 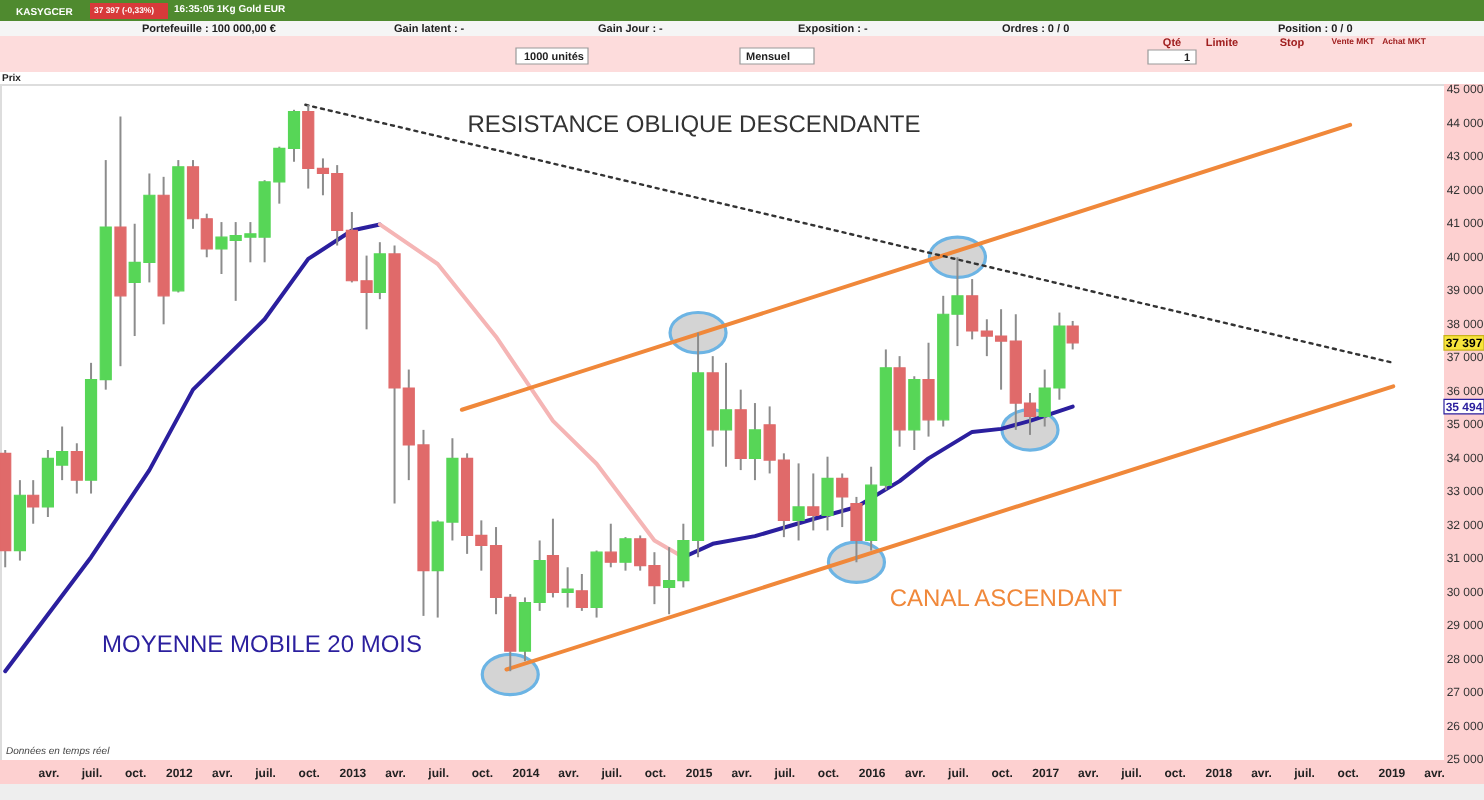 I want to click on point, so click(x=510, y=674).